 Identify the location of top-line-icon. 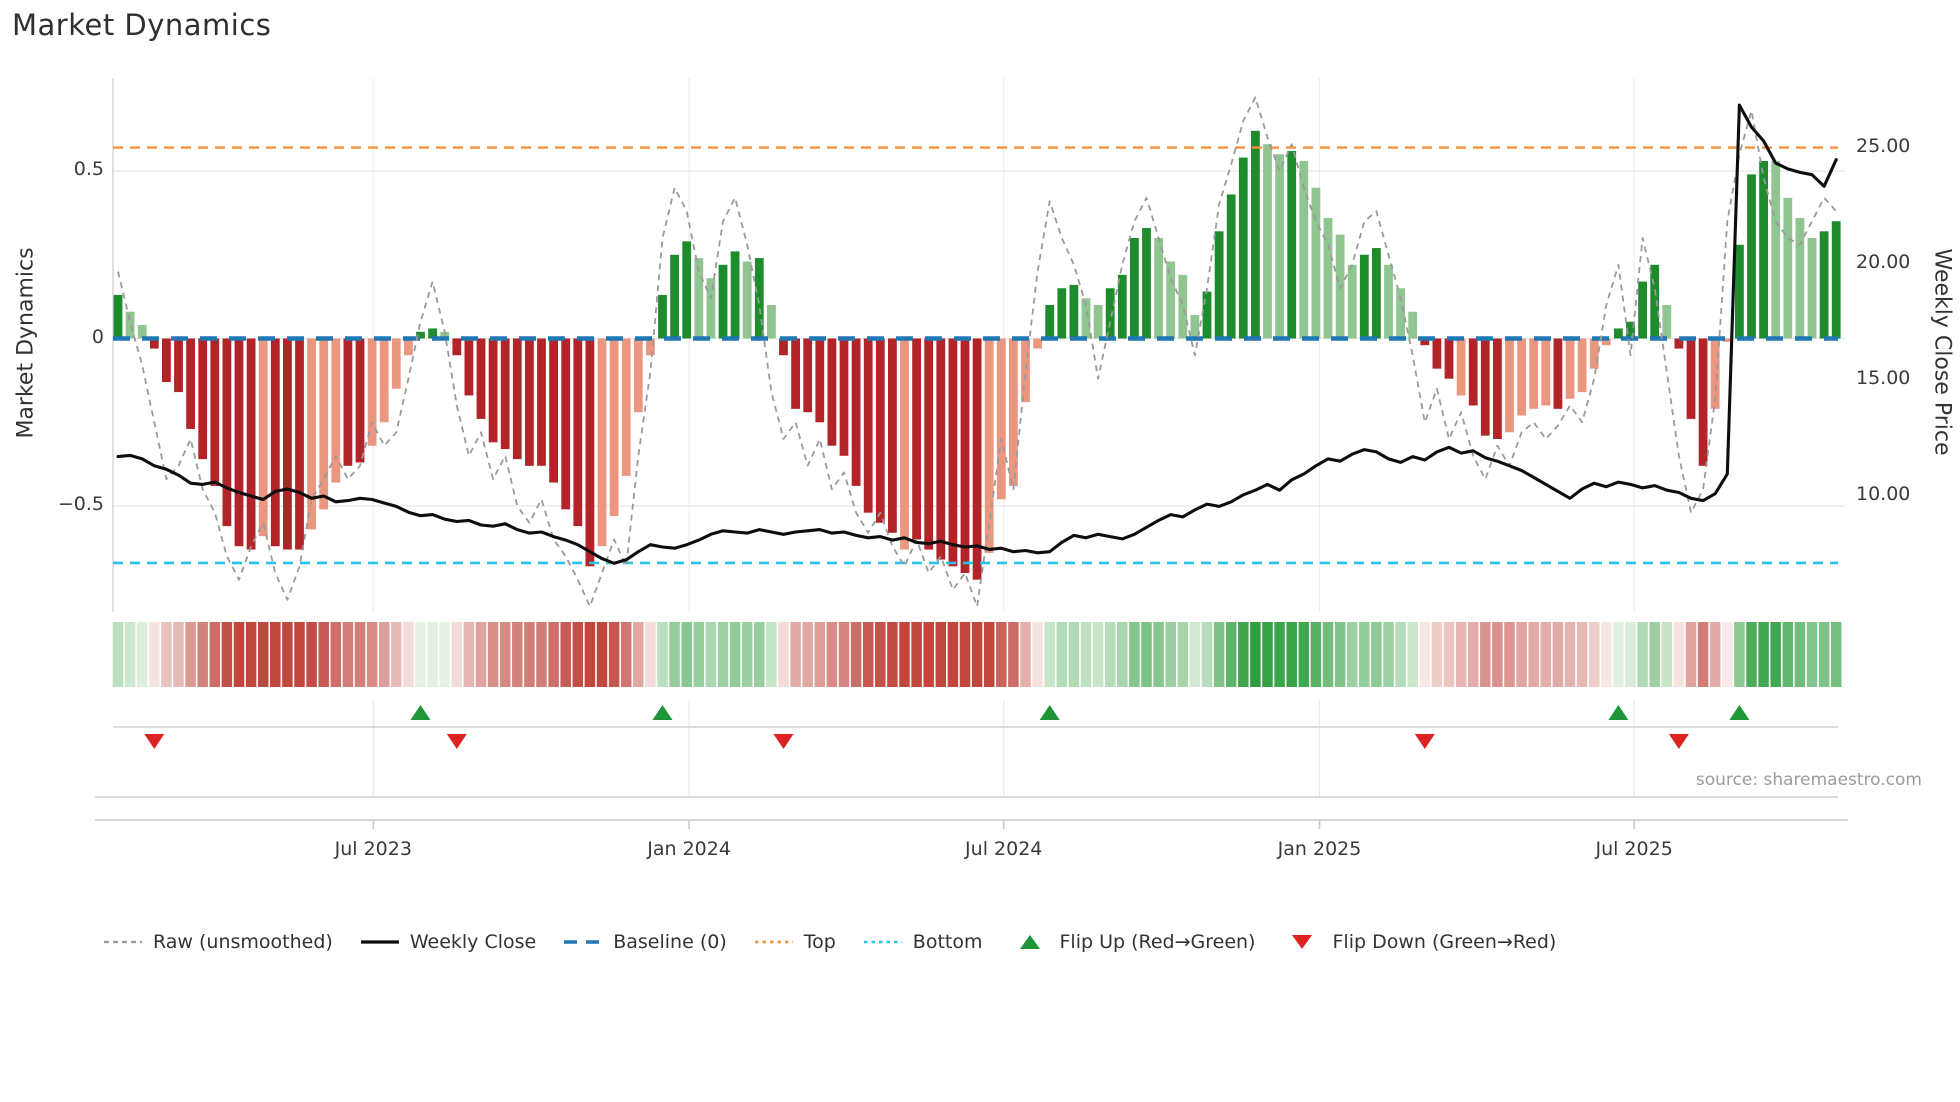
(774, 942).